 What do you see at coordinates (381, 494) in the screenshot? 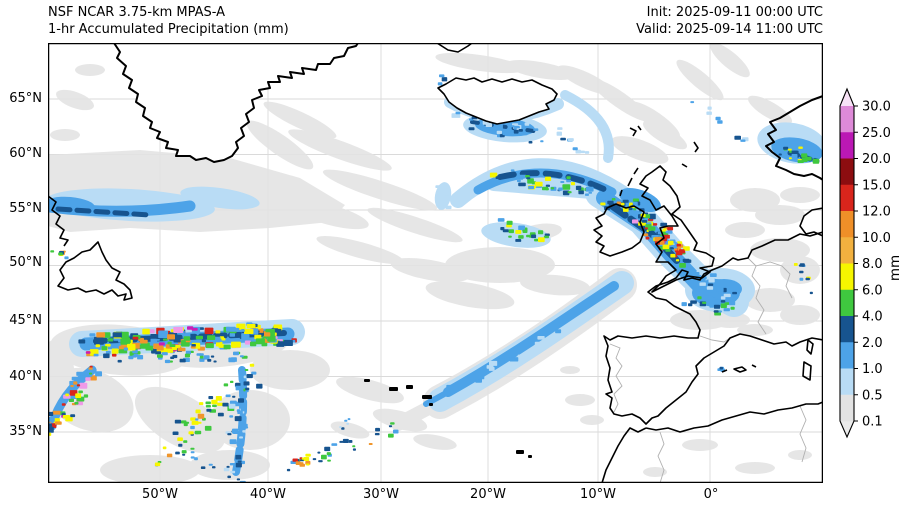
I see `lon-tick-30w: 30°W` at bounding box center [381, 494].